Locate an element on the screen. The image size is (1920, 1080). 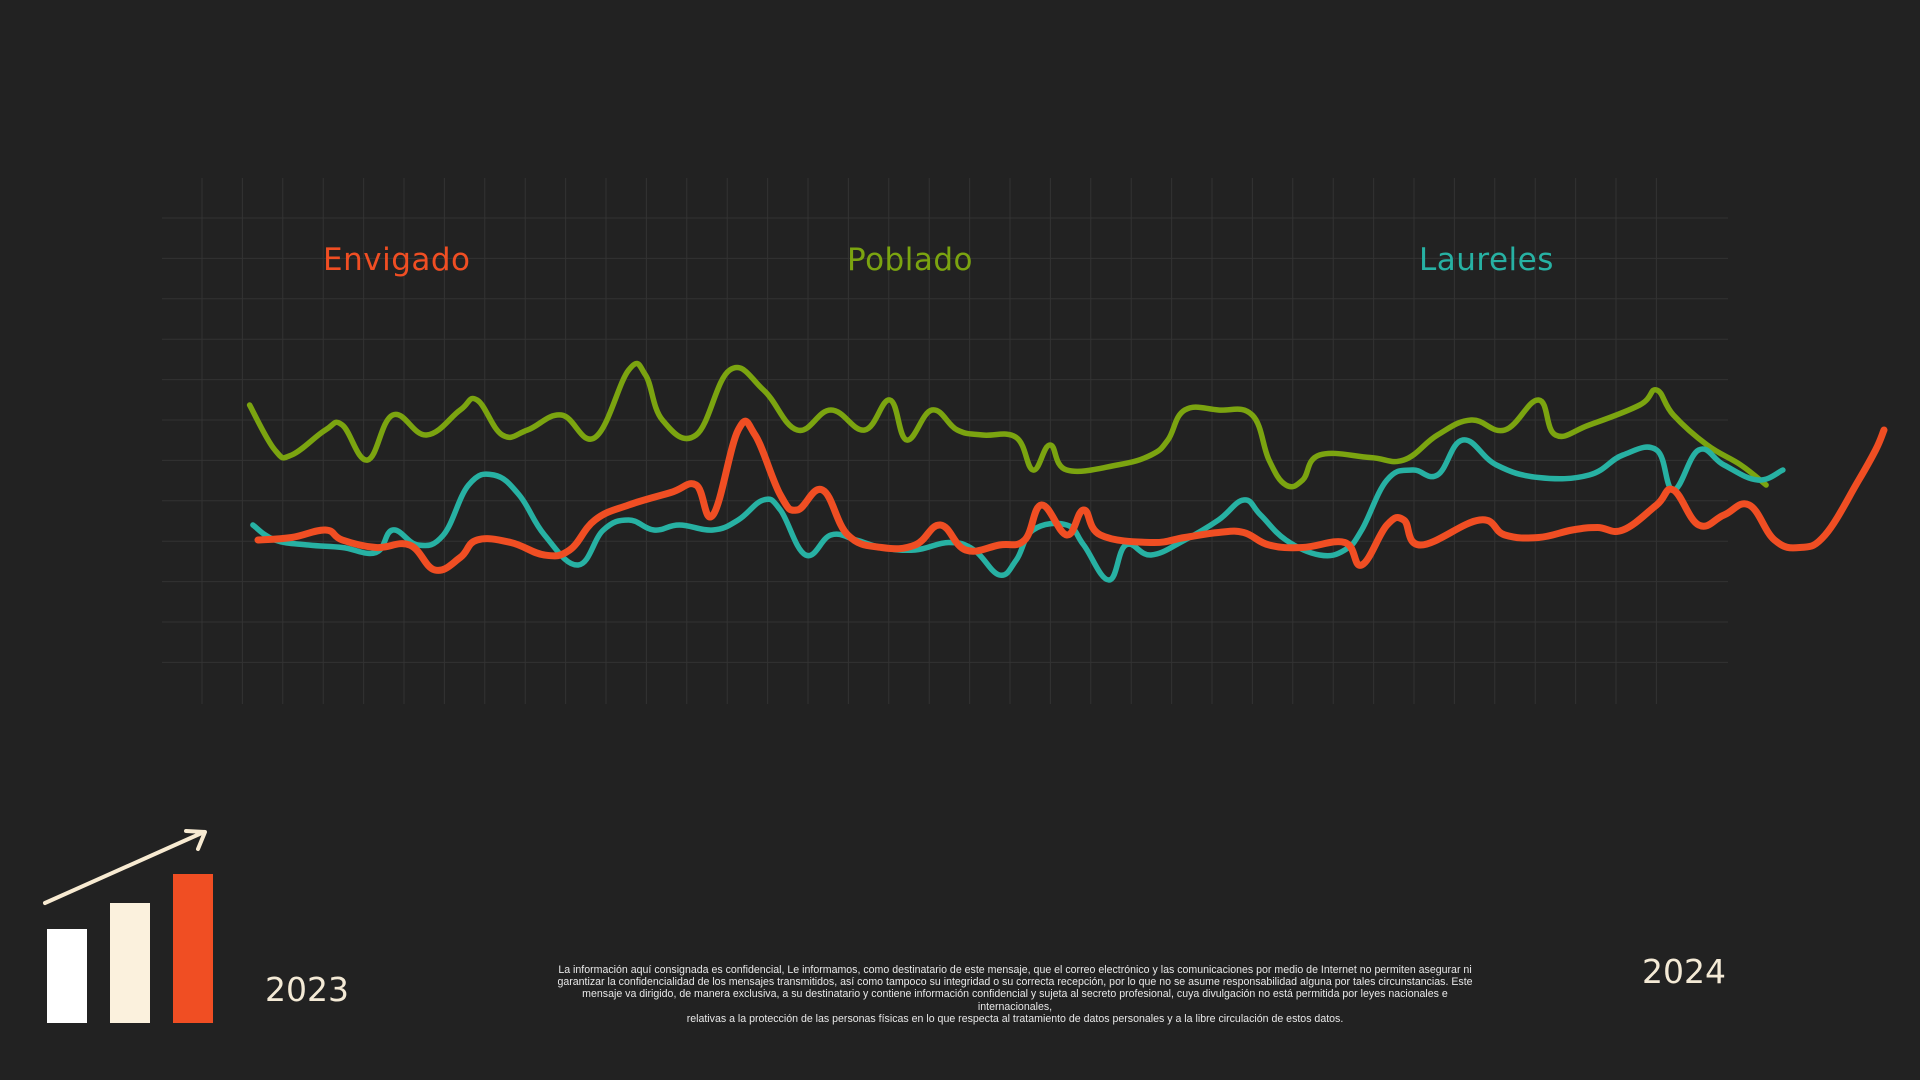
end-year-label: 2024 is located at coordinates (1684, 971).